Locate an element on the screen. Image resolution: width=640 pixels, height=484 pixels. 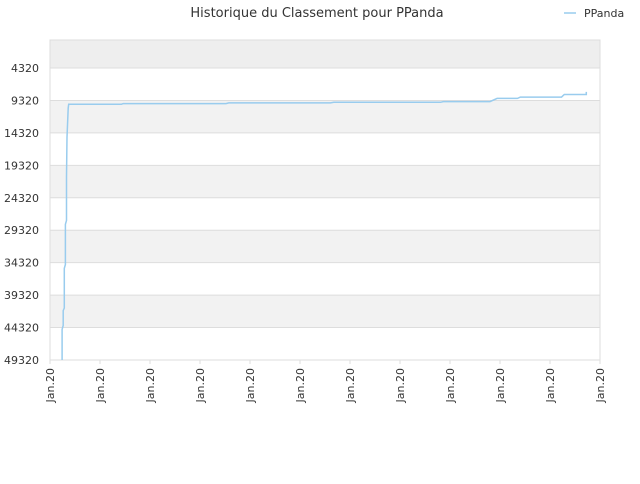
y-tick-label: 9320 is located at coordinates (25, 100).